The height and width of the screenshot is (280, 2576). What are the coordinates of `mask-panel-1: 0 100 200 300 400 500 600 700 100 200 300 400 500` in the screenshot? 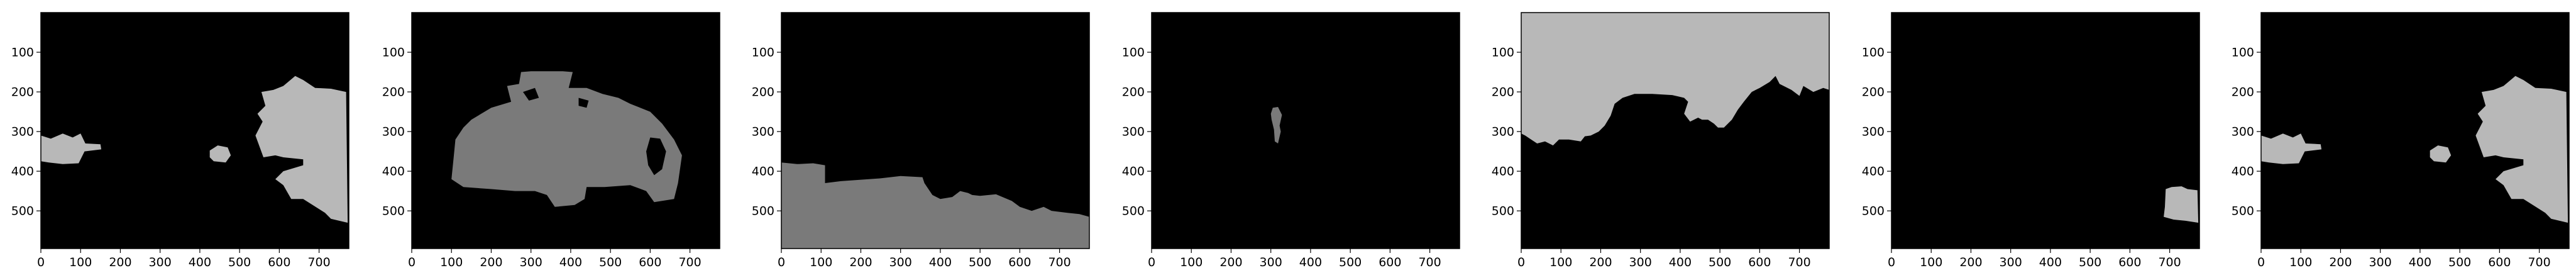 It's located at (181, 140).